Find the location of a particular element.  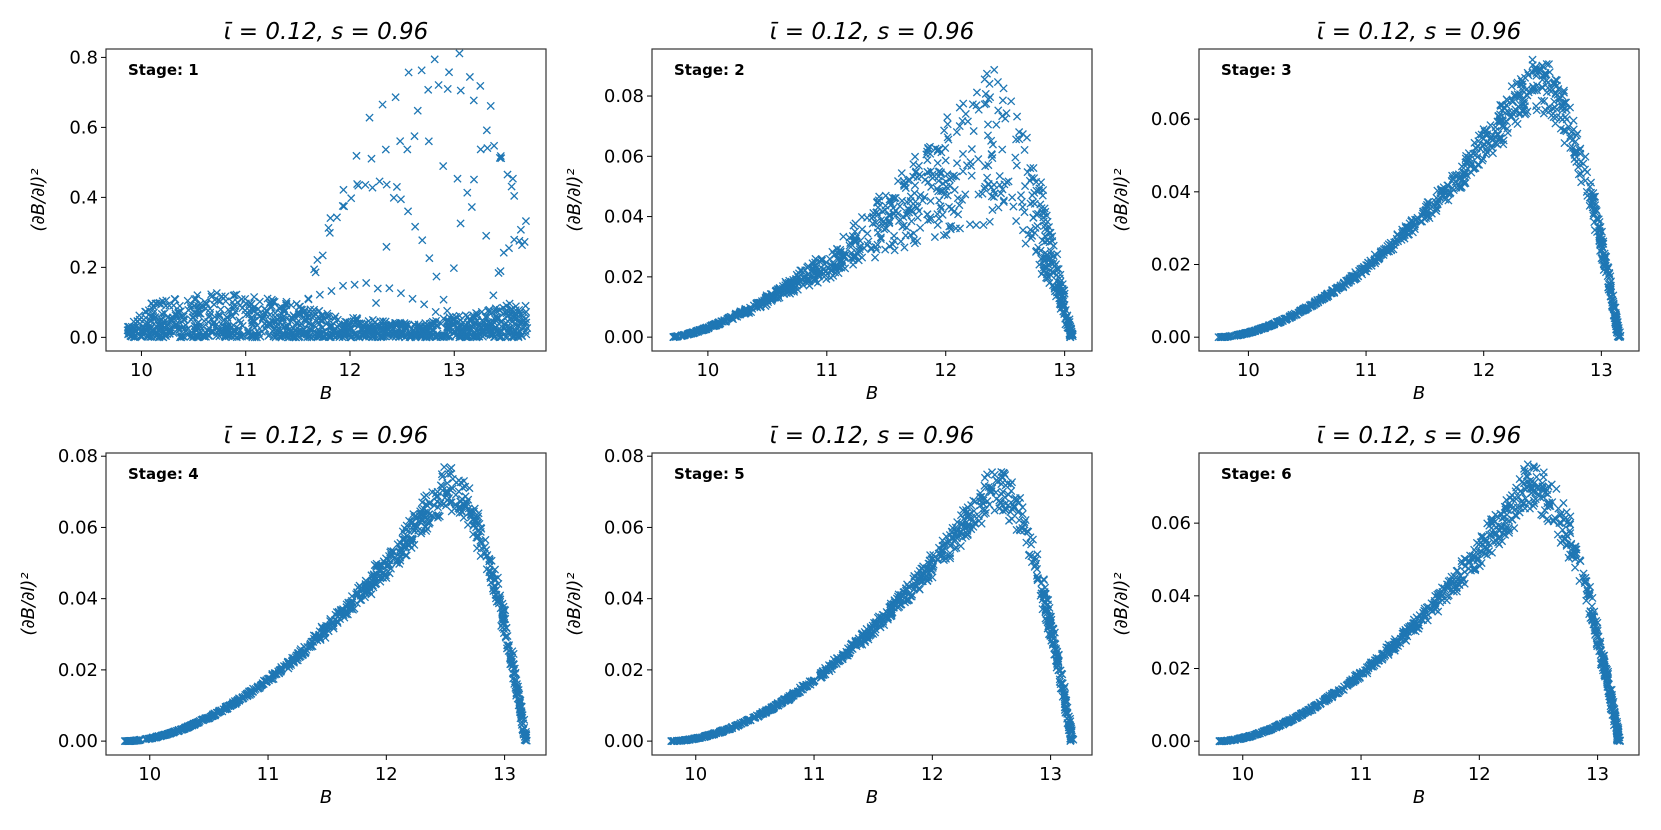

scatter-points is located at coordinates (872, 606).